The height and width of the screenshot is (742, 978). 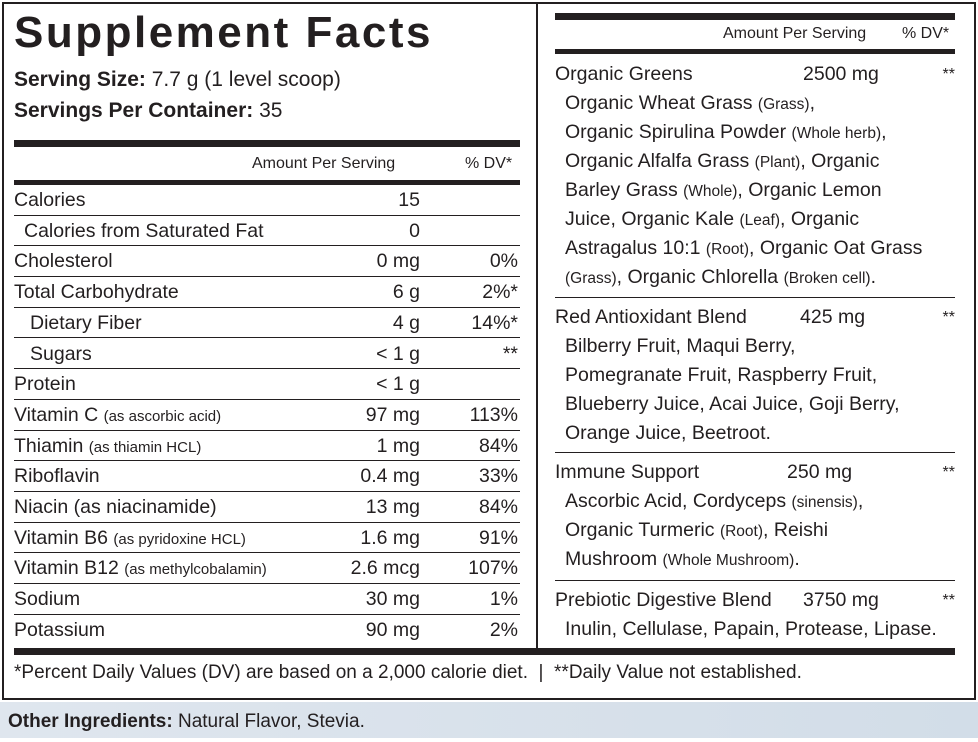 I want to click on nutrient-dv: **, so click(x=510, y=353).